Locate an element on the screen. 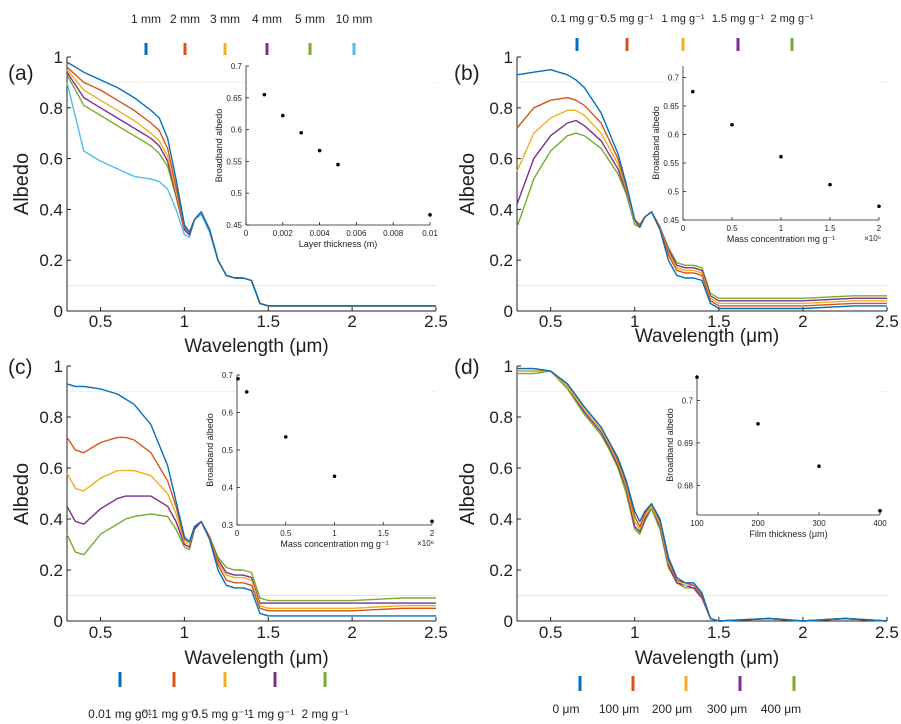  inset-x-tick-label: 1.5 is located at coordinates (384, 533).